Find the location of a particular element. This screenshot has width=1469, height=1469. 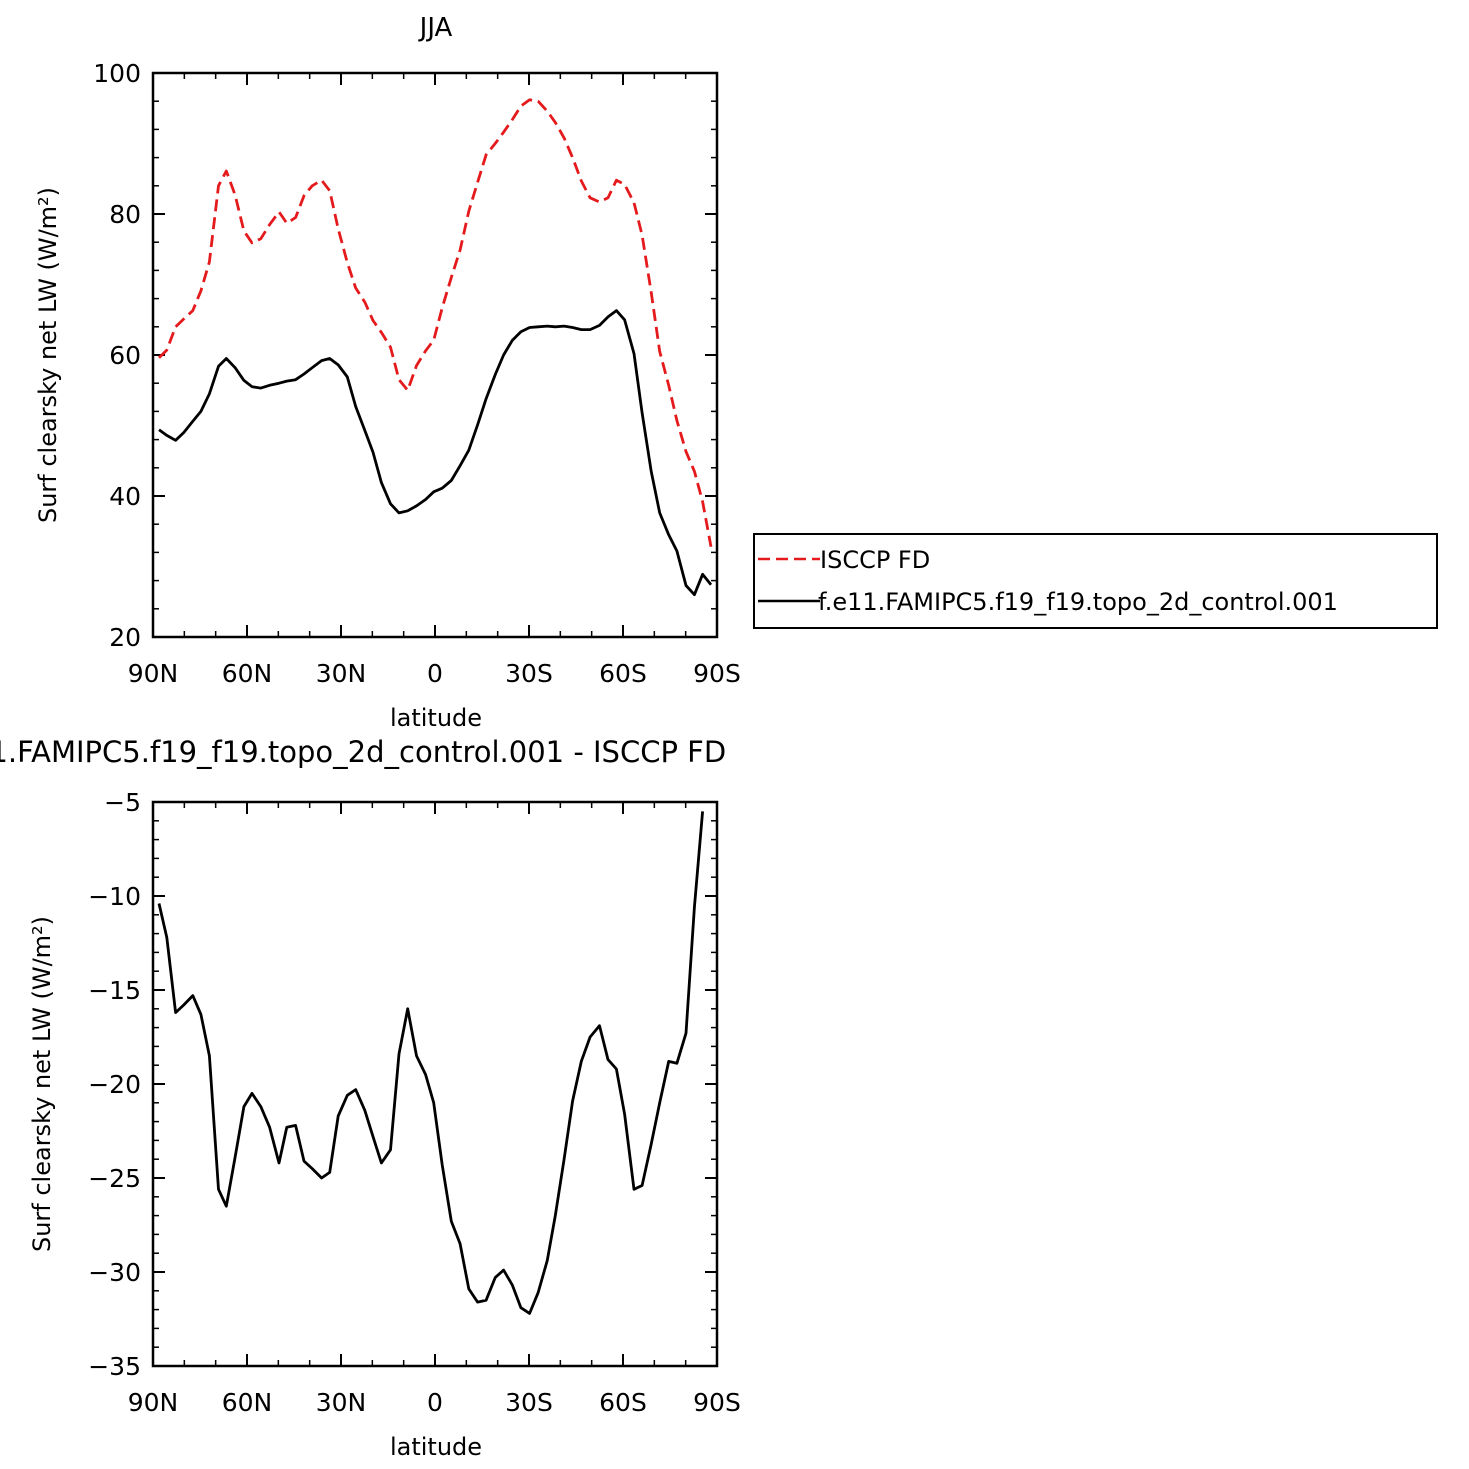

top-series-0-line is located at coordinates (435, 323).